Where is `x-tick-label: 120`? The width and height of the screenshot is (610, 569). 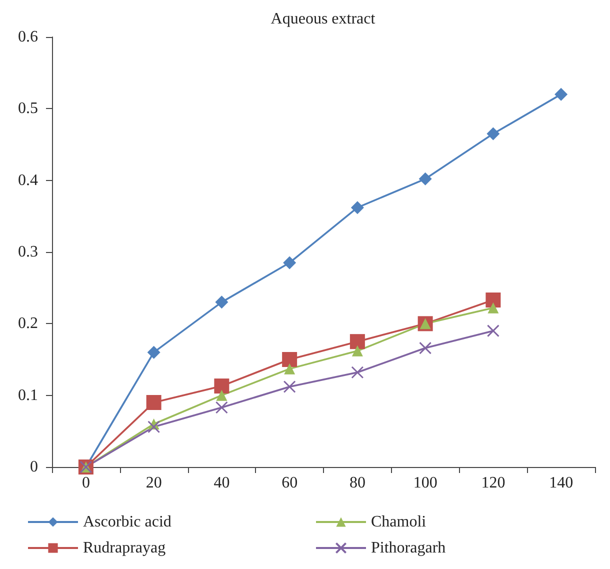 x-tick-label: 120 is located at coordinates (493, 483).